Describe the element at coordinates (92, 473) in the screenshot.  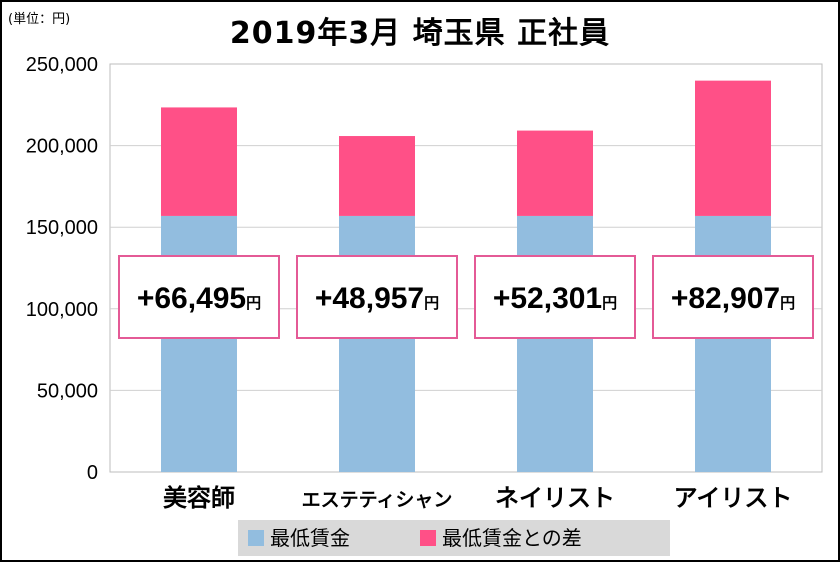
I see `y-tick-label: 0` at that location.